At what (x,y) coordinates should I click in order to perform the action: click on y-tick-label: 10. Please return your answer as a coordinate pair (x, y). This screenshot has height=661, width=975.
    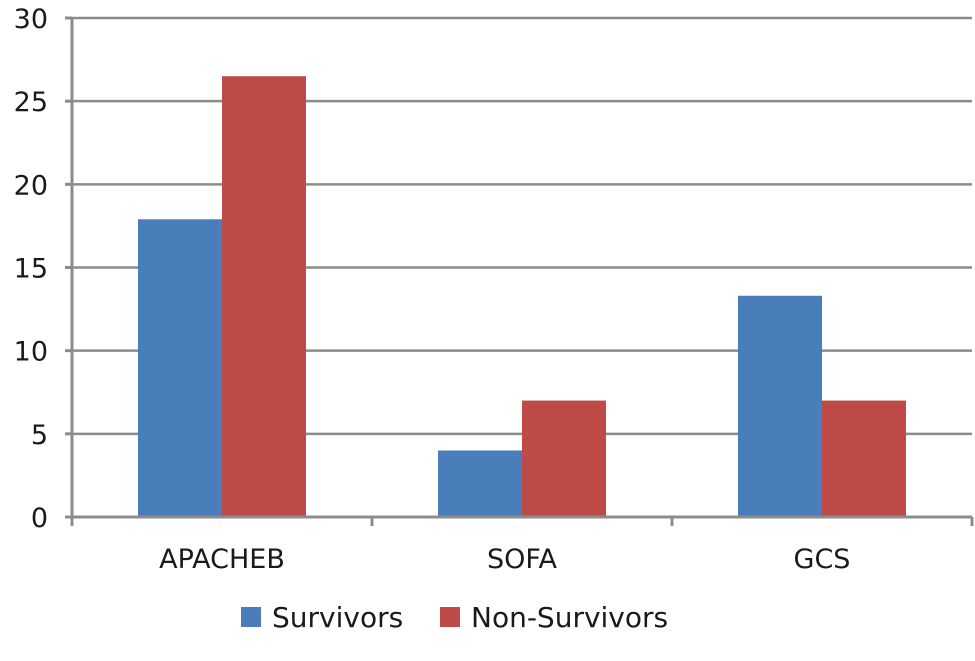
    Looking at the image, I should click on (31, 352).